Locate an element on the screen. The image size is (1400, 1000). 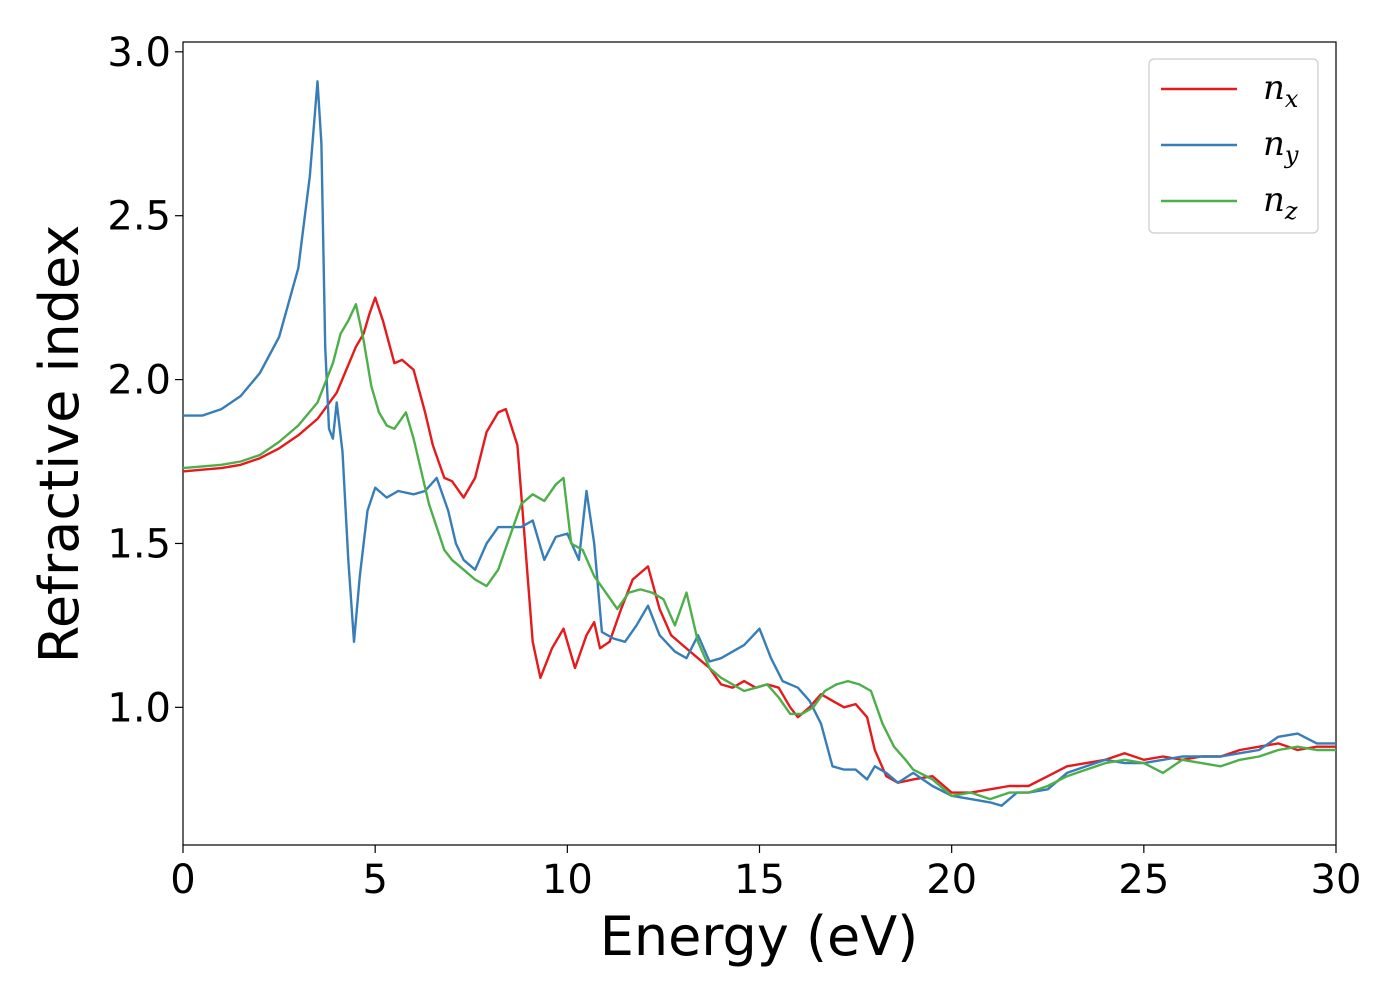
x-tick-label: 30 is located at coordinates (1336, 880).